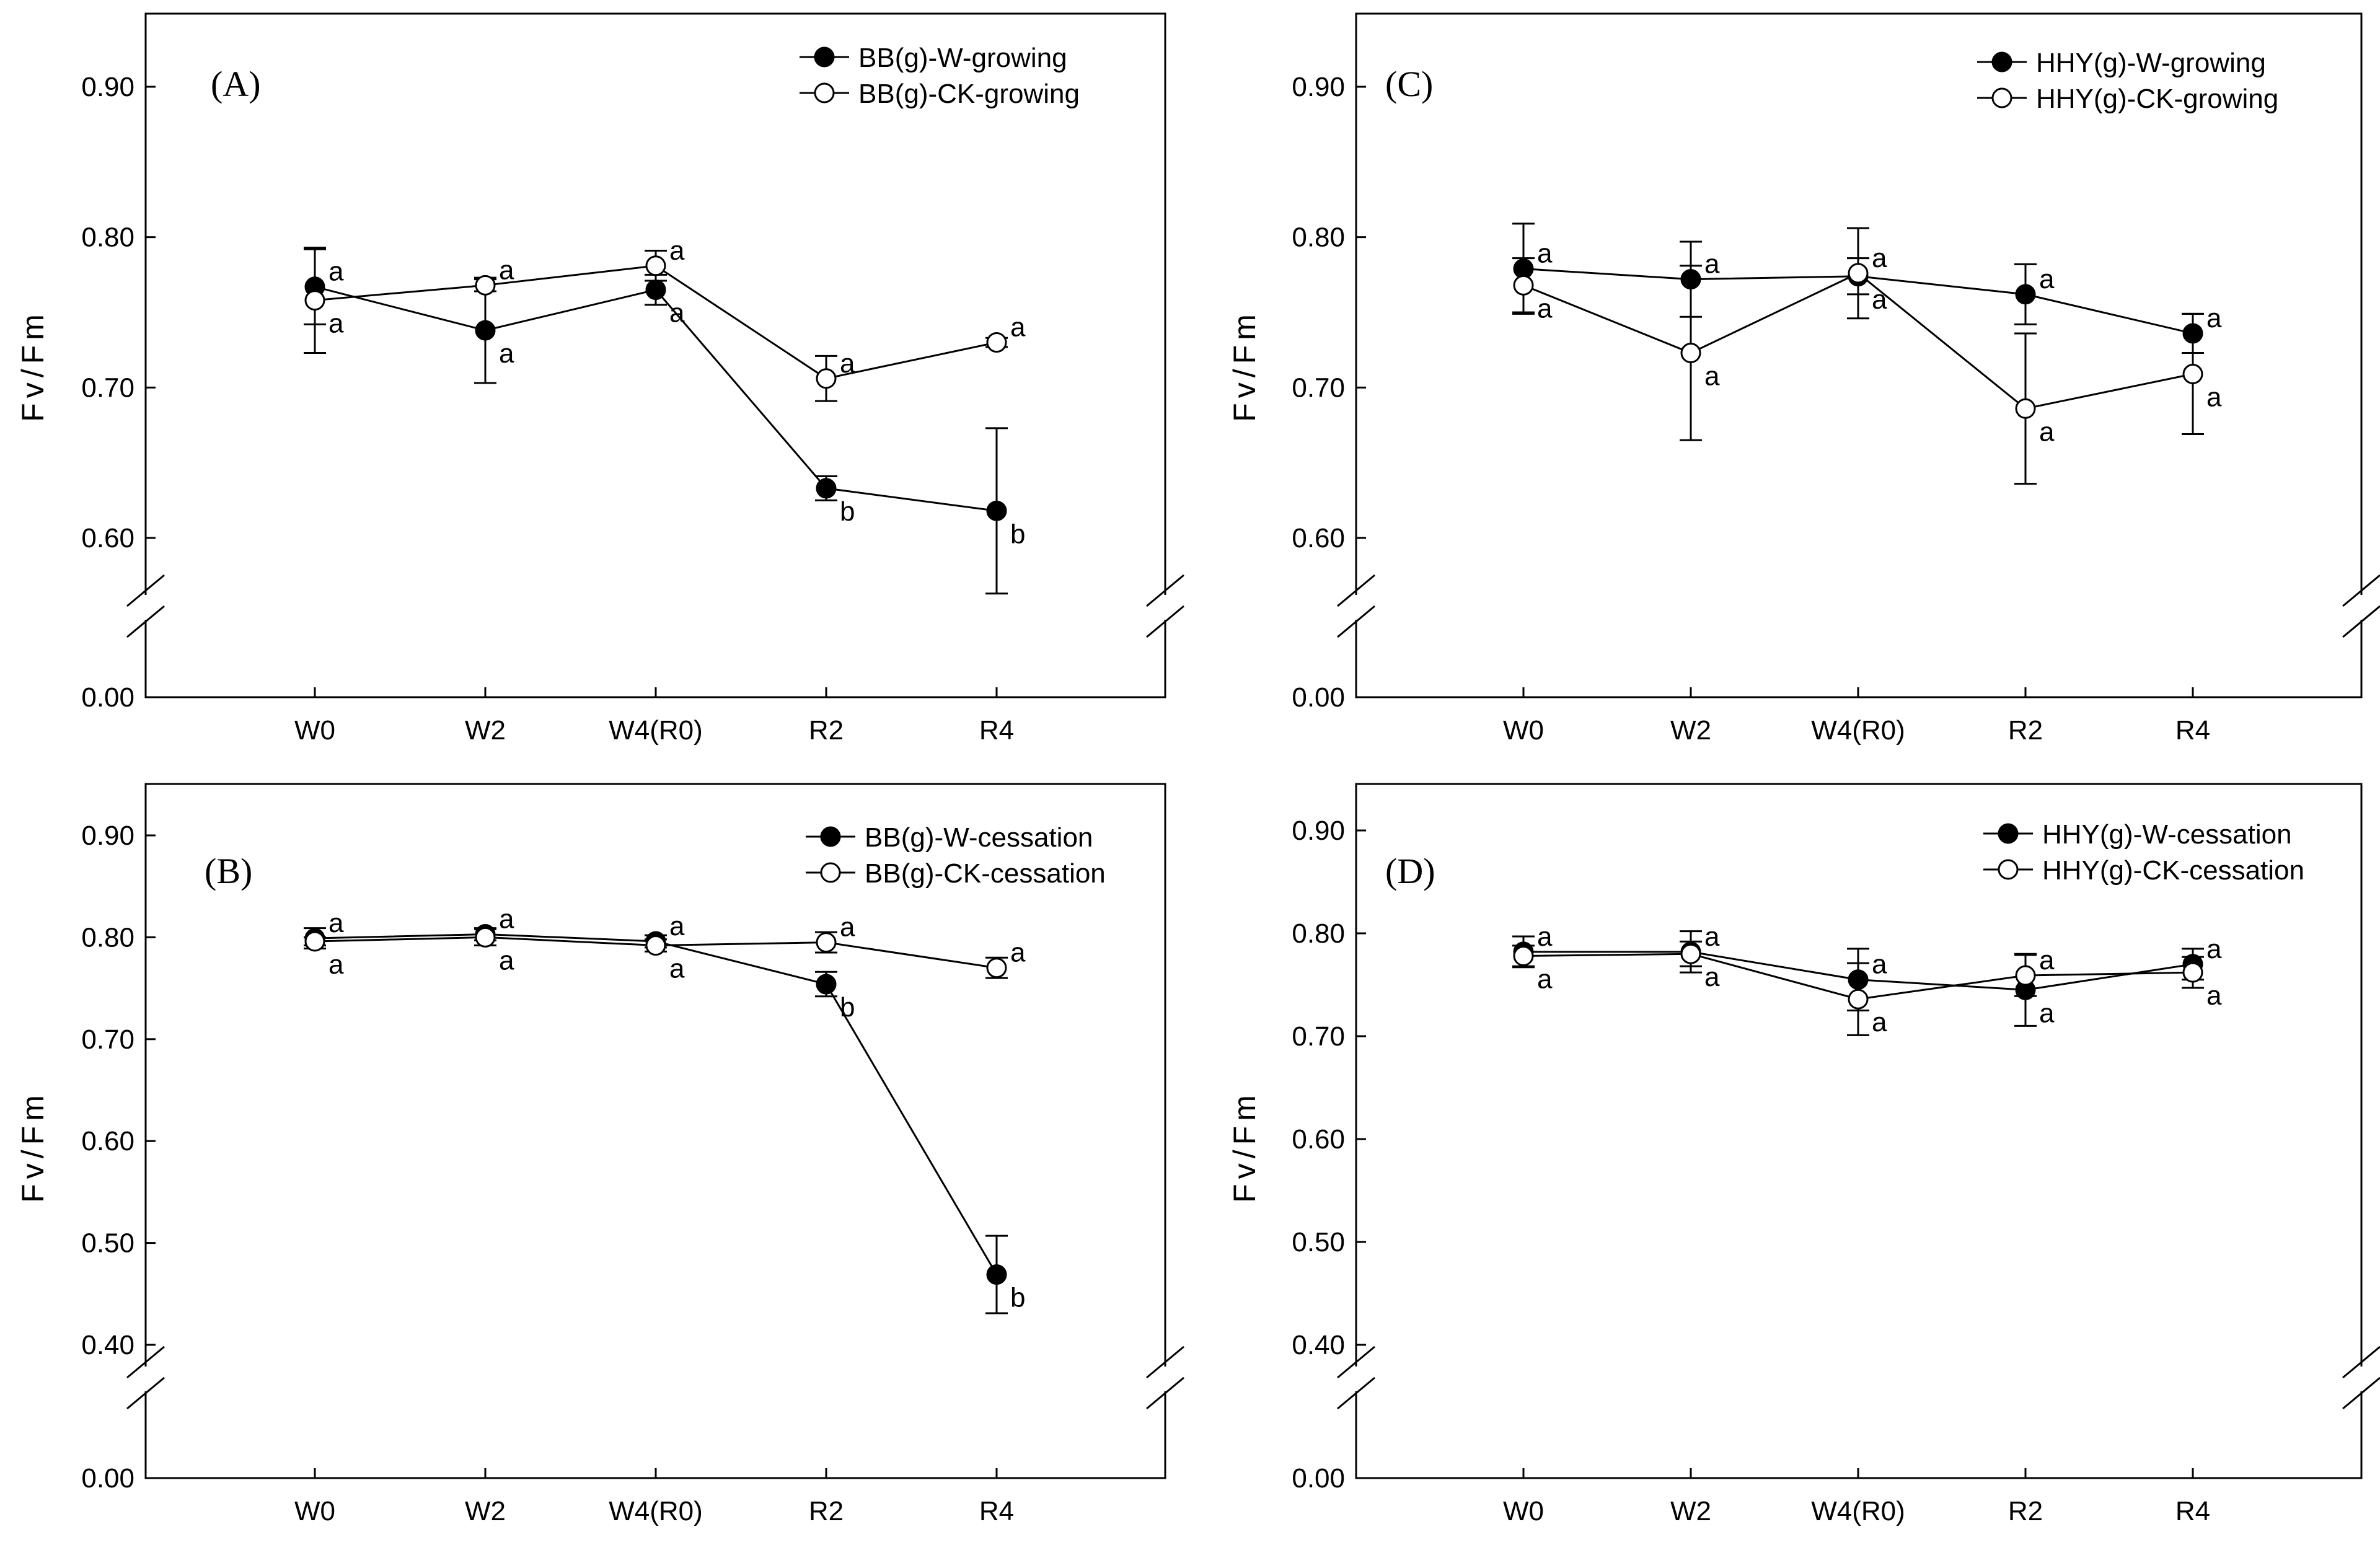  I want to click on y-tick-label: 0.40, so click(107, 1345).